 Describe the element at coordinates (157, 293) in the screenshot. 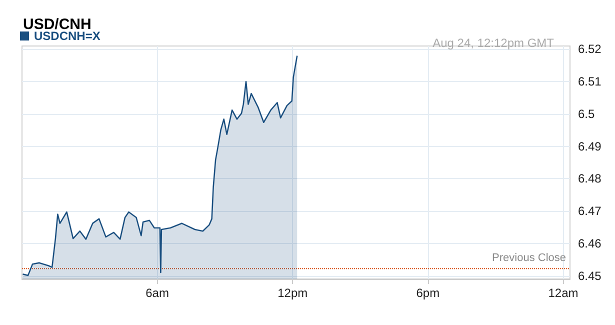

I see `x-tick-label: 6am` at that location.